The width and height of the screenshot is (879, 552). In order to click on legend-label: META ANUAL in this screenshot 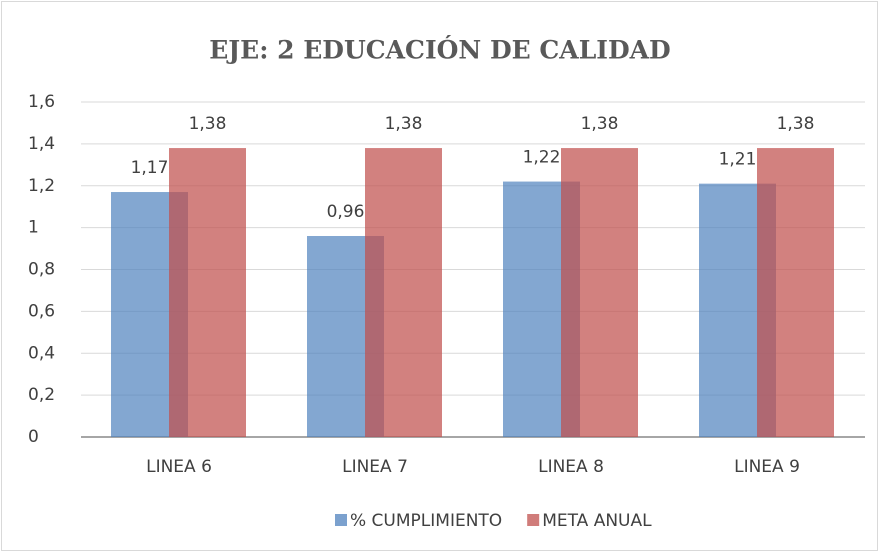, I will do `click(597, 521)`.